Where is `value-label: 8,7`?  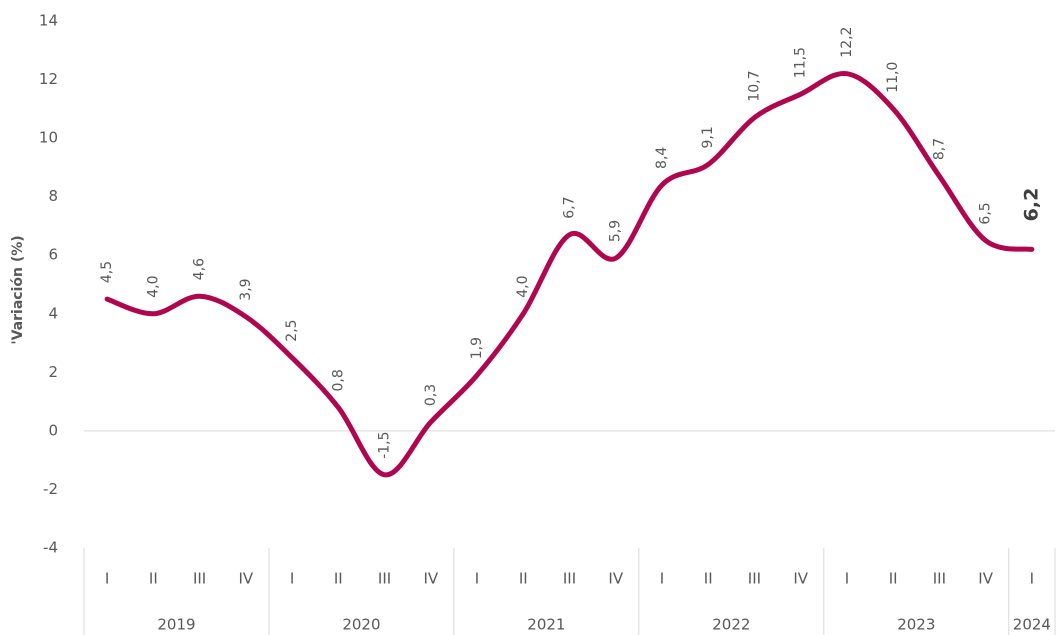
value-label: 8,7 is located at coordinates (939, 149).